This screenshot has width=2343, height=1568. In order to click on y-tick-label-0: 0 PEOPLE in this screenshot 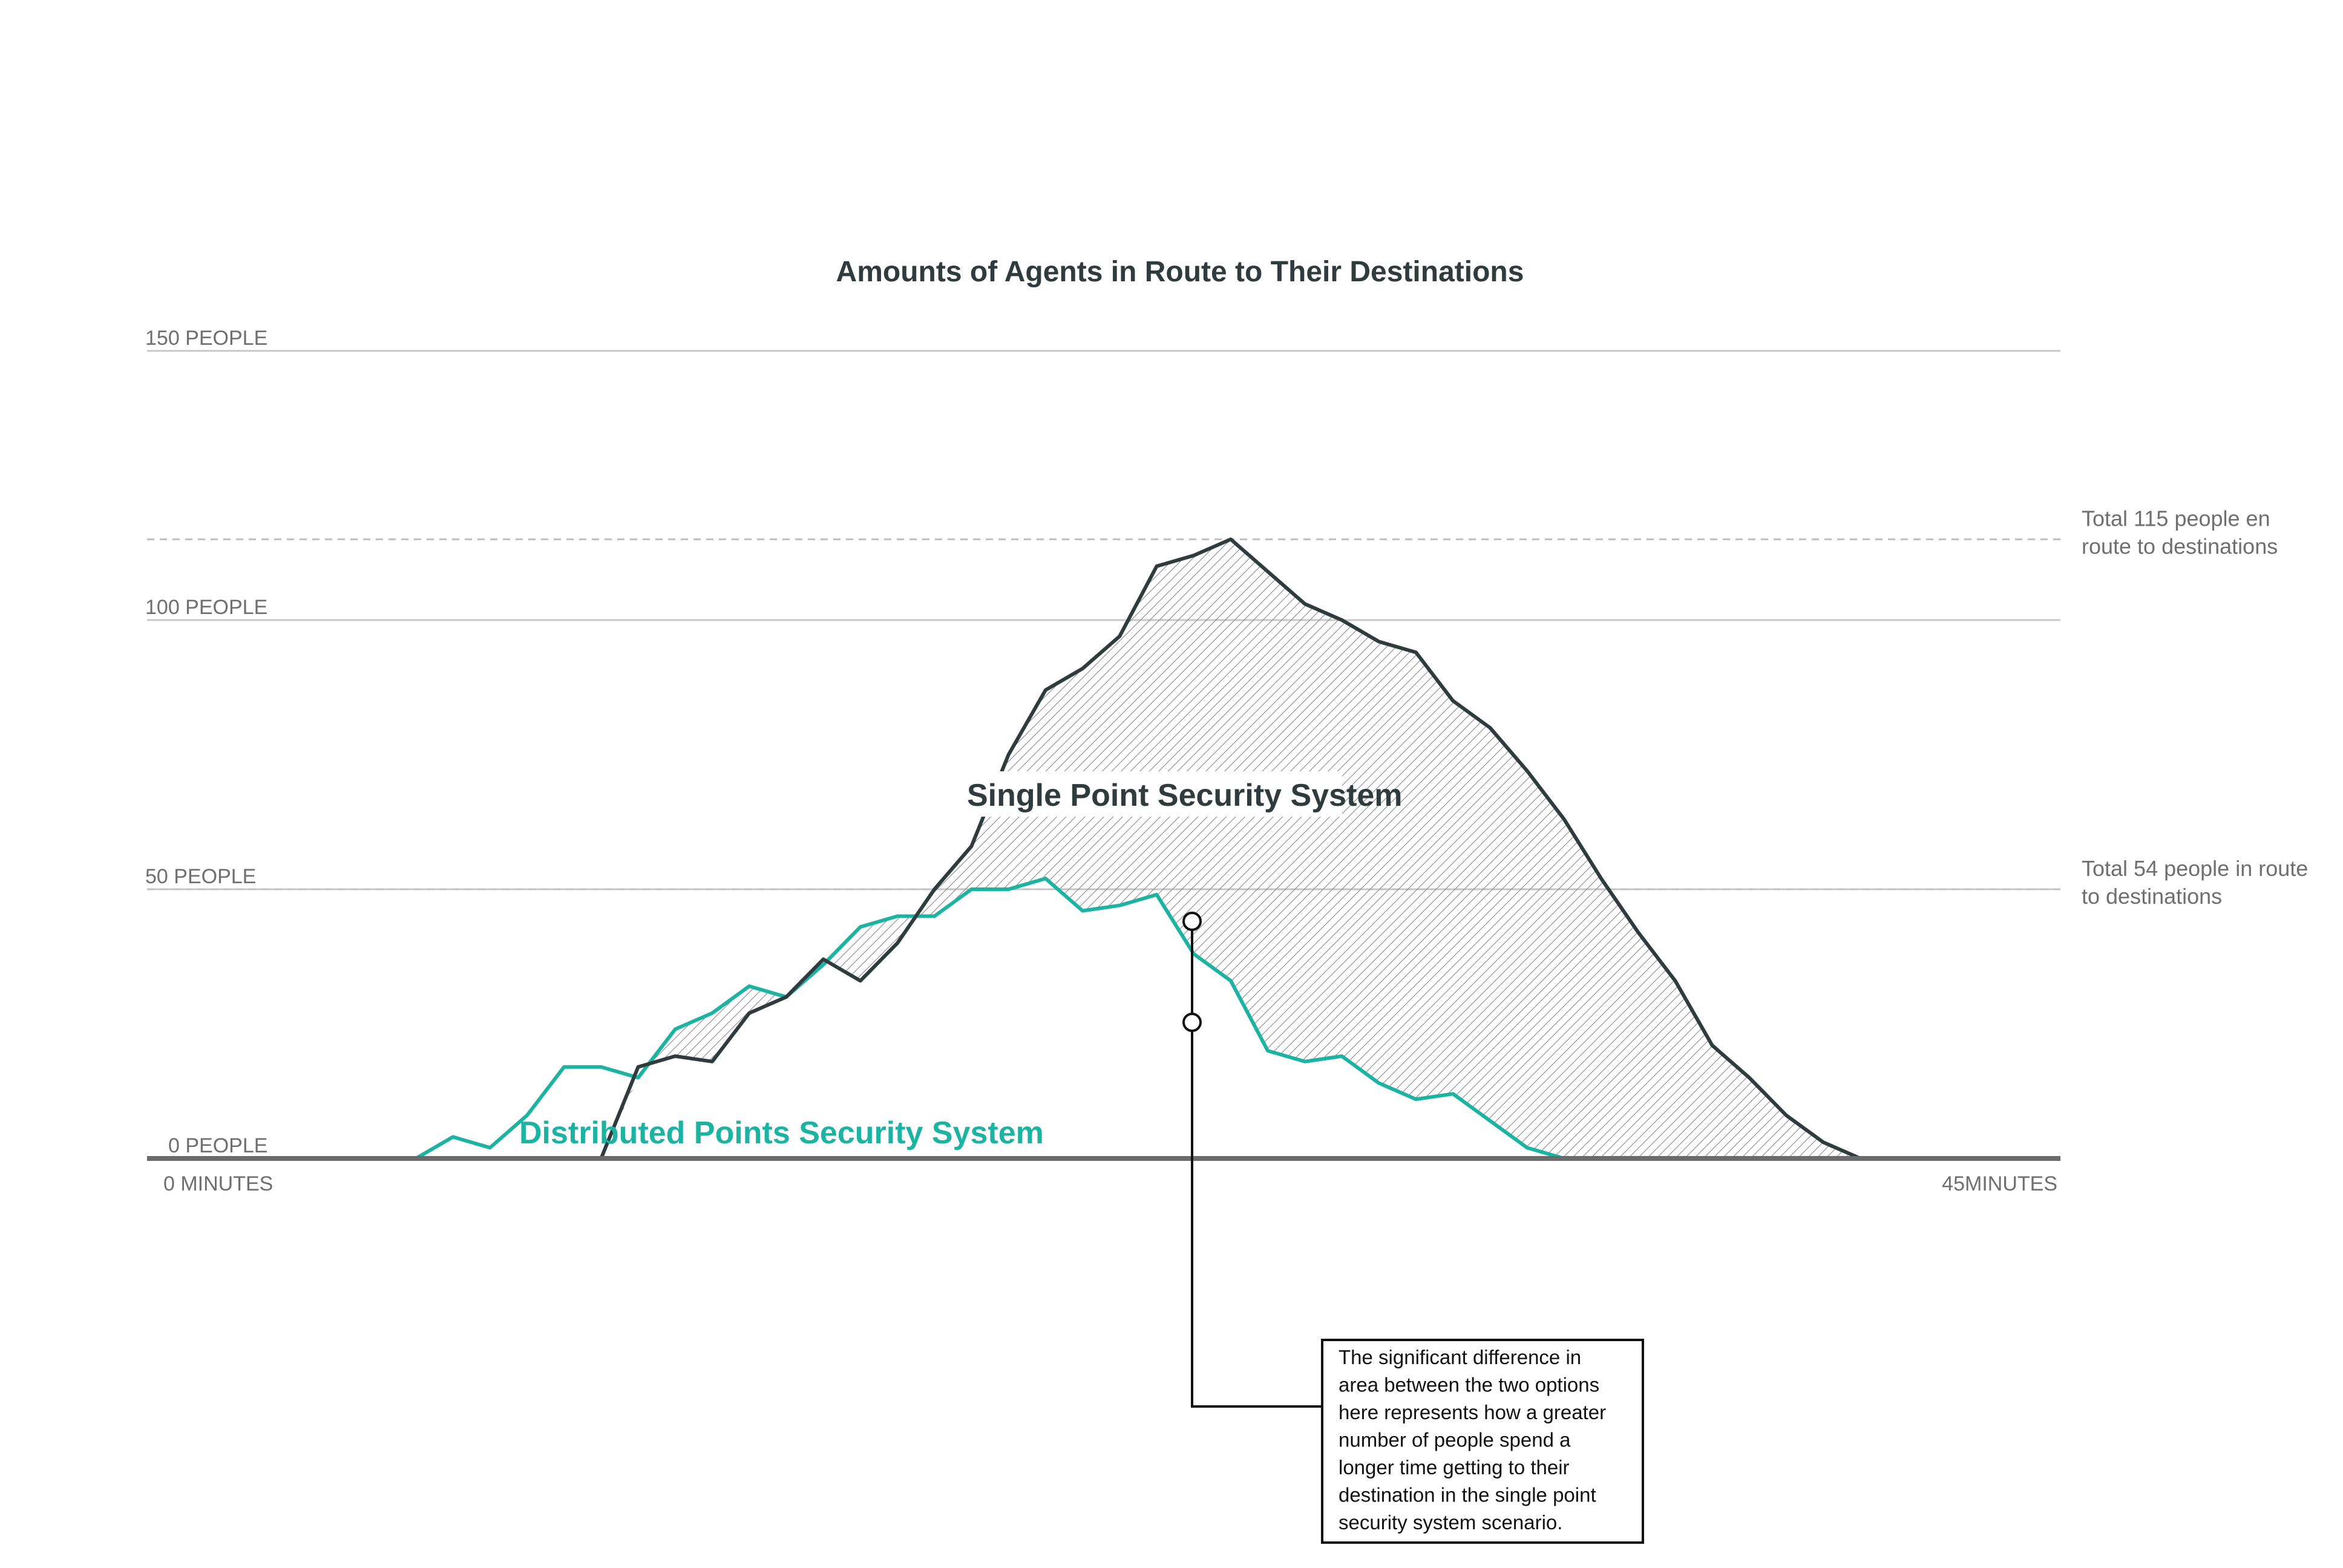, I will do `click(217, 1145)`.